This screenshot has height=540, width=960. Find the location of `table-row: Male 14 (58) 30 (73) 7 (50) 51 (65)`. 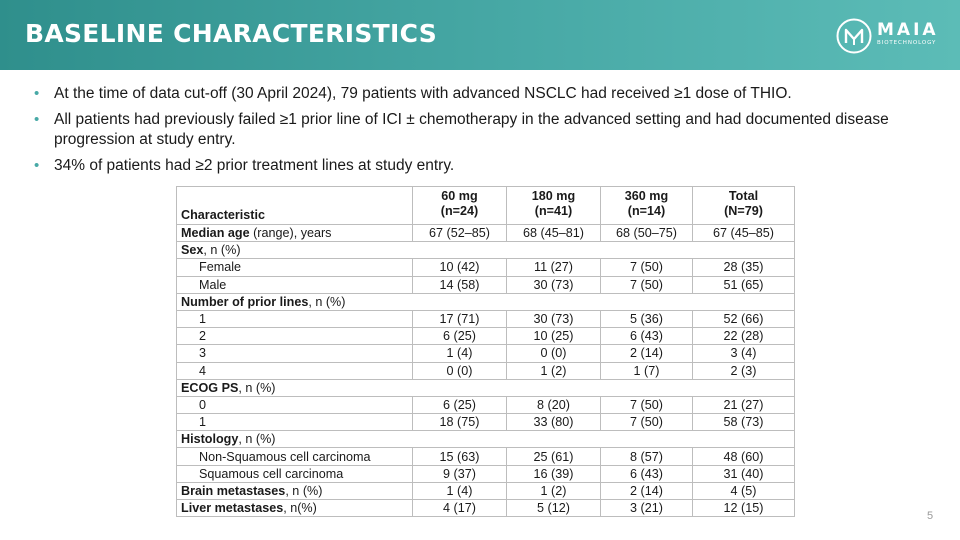

table-row: Male 14 (58) 30 (73) 7 (50) 51 (65) is located at coordinates (485, 284).